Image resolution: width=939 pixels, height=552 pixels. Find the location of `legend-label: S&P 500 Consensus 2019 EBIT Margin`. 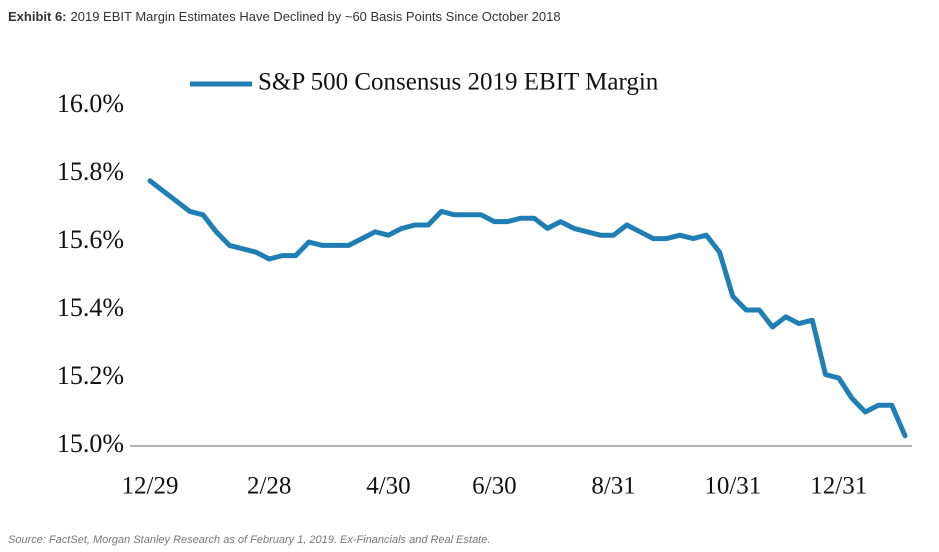

legend-label: S&P 500 Consensus 2019 EBIT Margin is located at coordinates (458, 82).